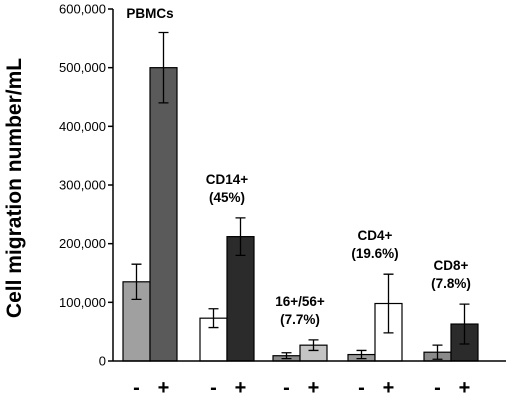 The height and width of the screenshot is (402, 520). What do you see at coordinates (375, 235) in the screenshot?
I see `group-label: CD4+` at bounding box center [375, 235].